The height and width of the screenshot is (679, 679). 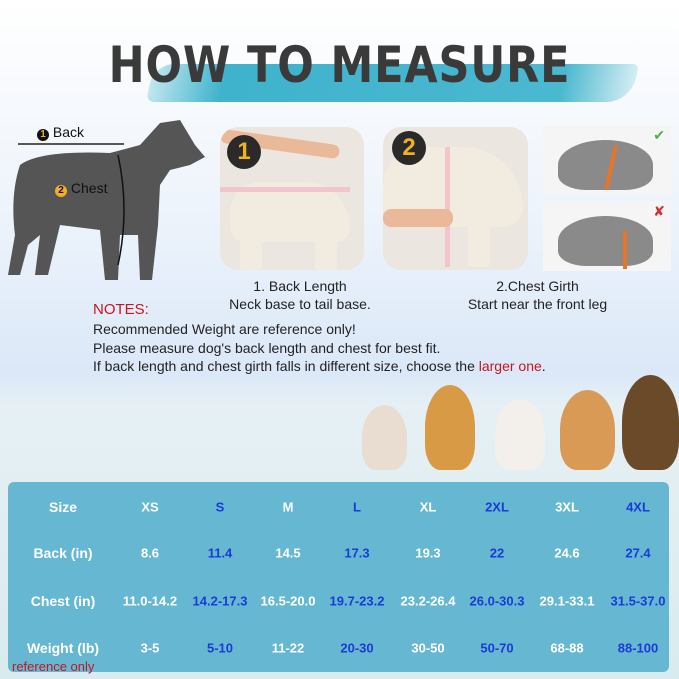 I want to click on table-cell: 50-70, so click(x=497, y=648).